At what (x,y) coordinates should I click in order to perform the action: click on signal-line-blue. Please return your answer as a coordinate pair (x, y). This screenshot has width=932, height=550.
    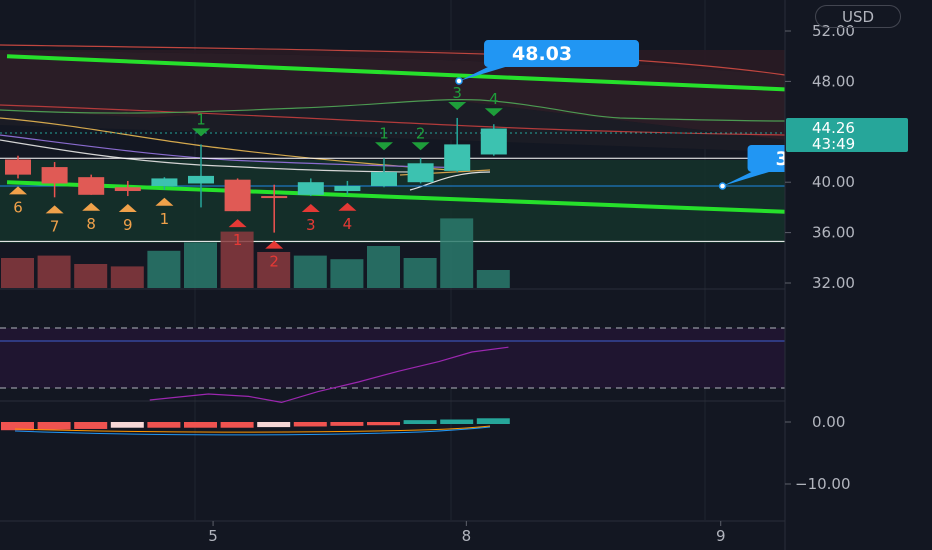
    Looking at the image, I should click on (252, 431).